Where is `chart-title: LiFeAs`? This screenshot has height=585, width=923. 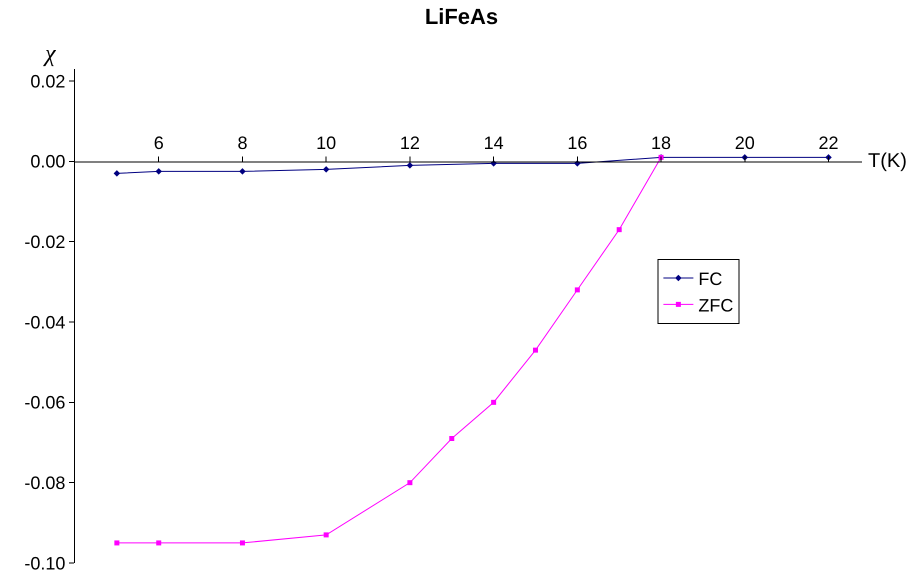
chart-title: LiFeAs is located at coordinates (461, 17).